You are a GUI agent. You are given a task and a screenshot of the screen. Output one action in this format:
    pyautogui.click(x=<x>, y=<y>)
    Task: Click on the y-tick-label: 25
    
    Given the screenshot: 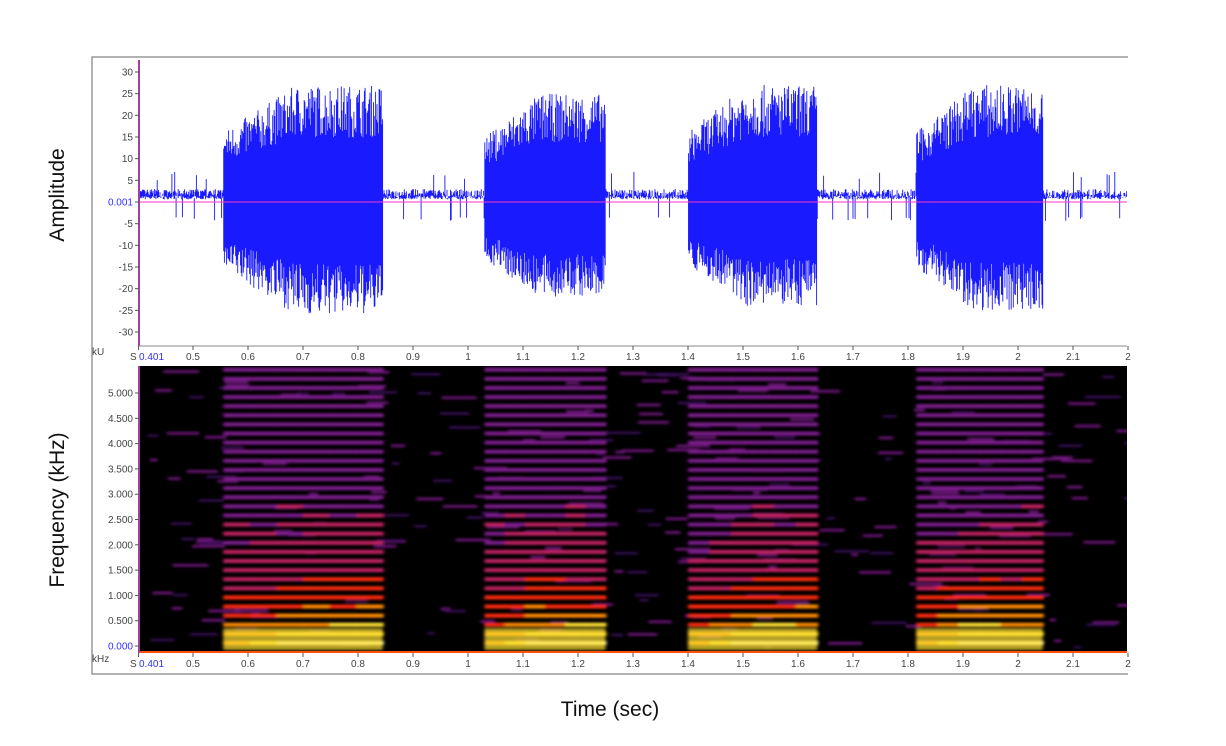 What is the action you would take?
    pyautogui.click(x=128, y=94)
    